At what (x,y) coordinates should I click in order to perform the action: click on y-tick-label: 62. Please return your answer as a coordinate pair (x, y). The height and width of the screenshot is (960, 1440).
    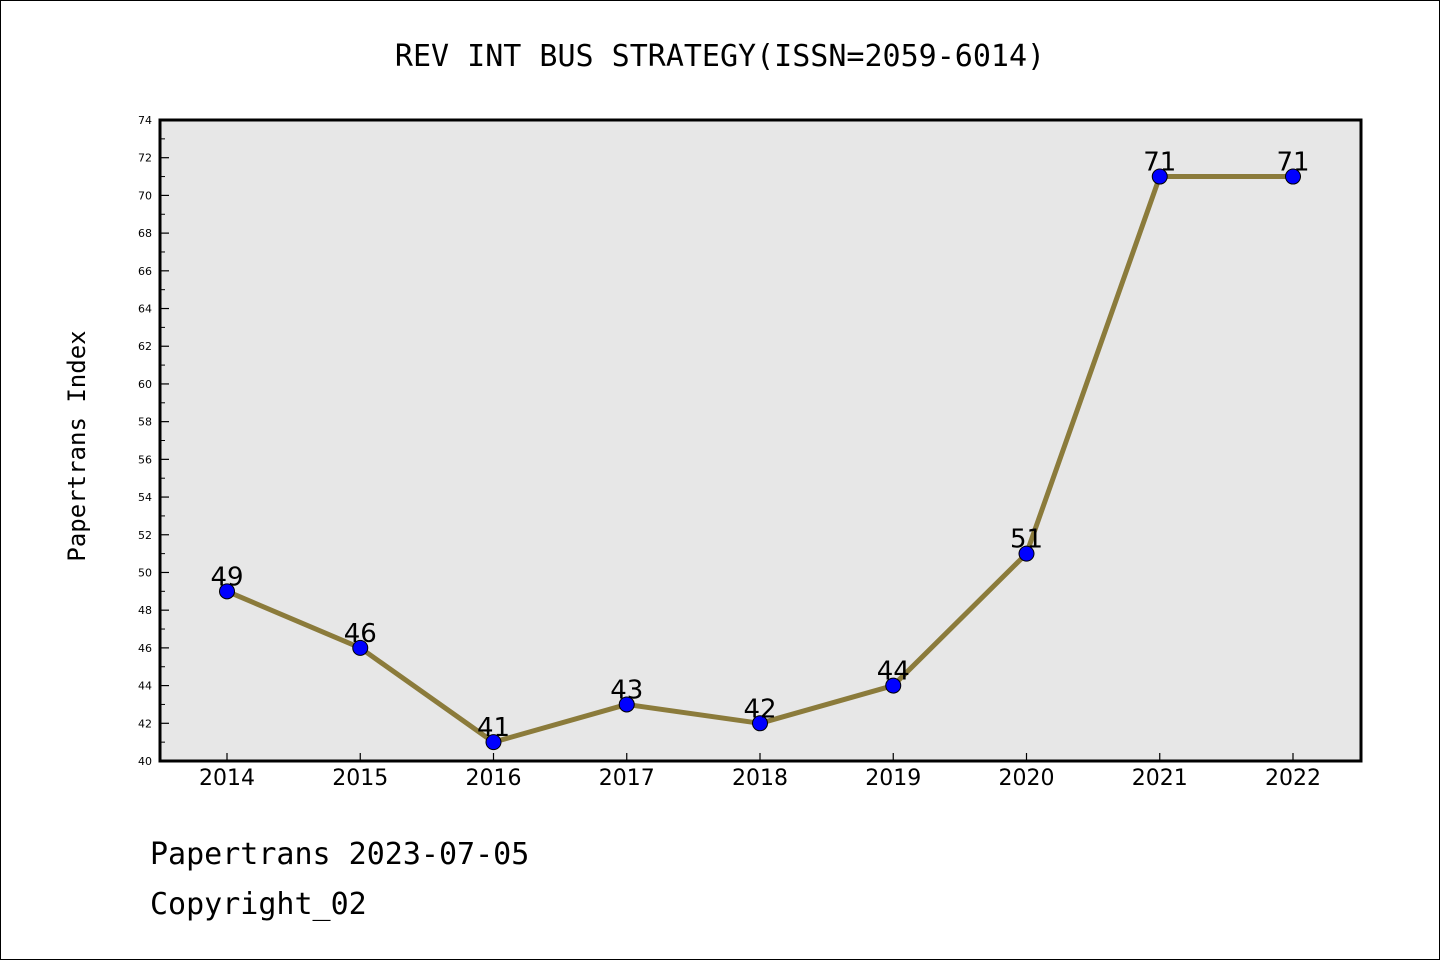
    Looking at the image, I should click on (145, 346).